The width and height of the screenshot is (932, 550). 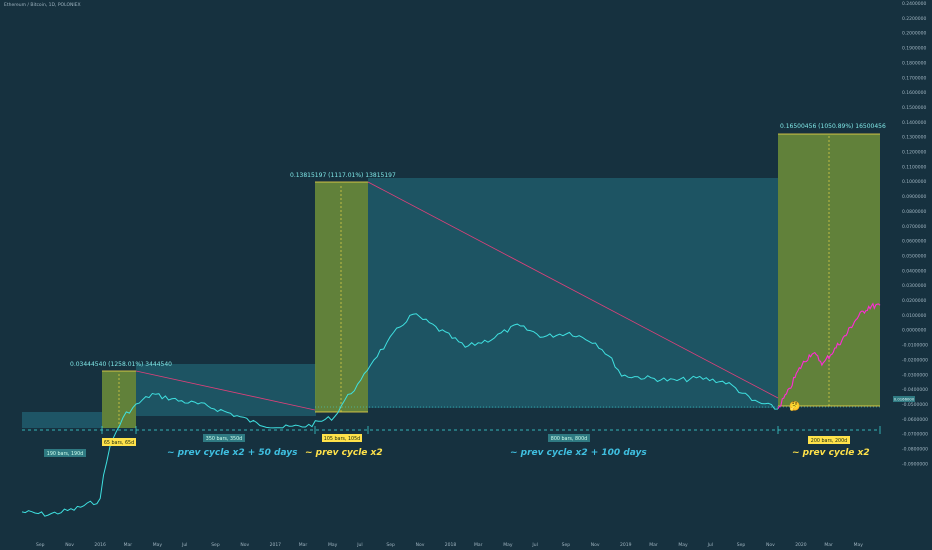 What do you see at coordinates (914, 34) in the screenshot?
I see `y-tick-label: 0.2000000` at bounding box center [914, 34].